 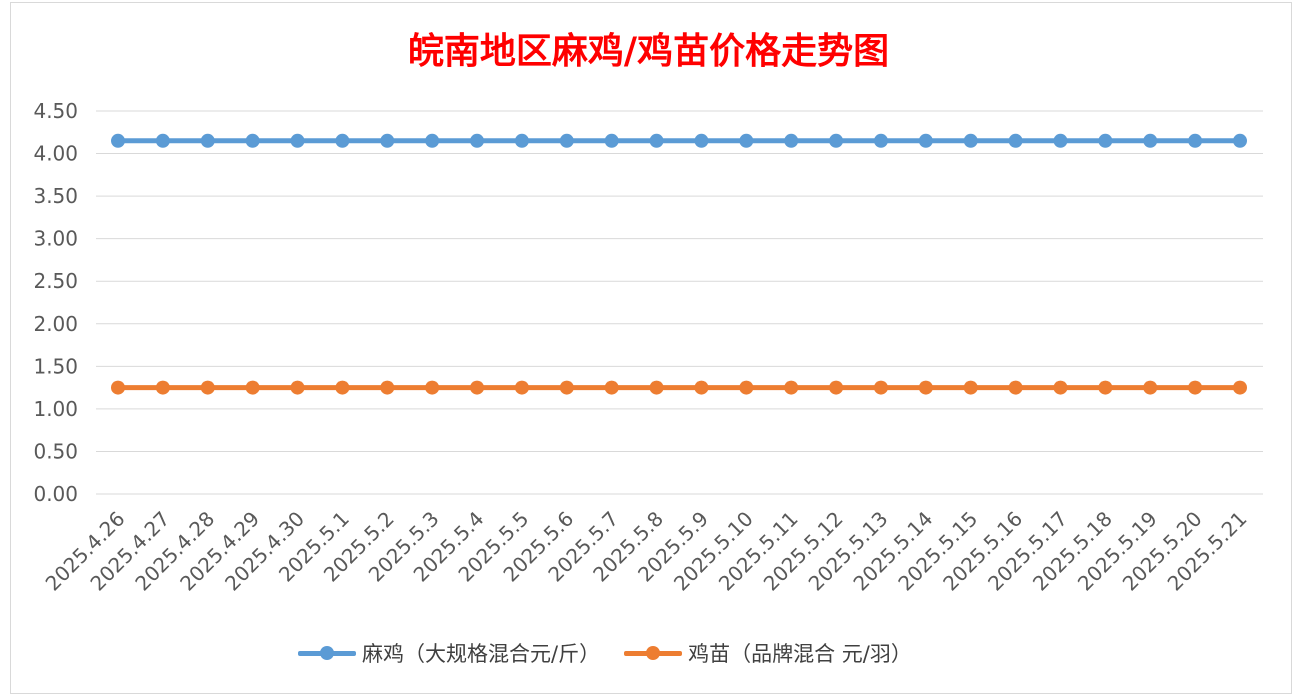 I want to click on legend-label-series-1: 麻鸡（大规格混合元/斤）, so click(x=481, y=654).